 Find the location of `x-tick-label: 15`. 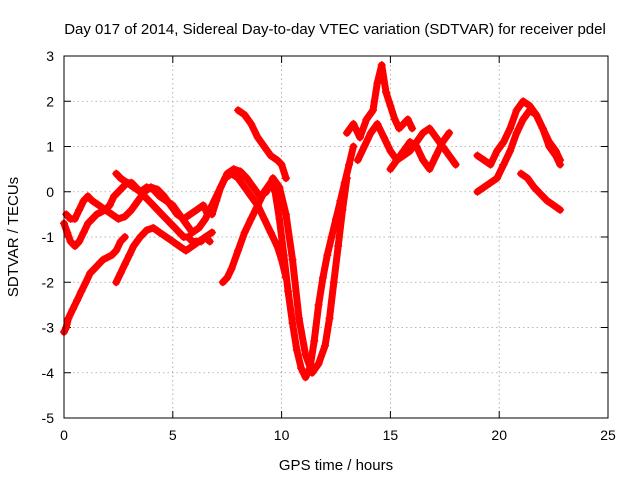

x-tick-label: 15 is located at coordinates (391, 435).